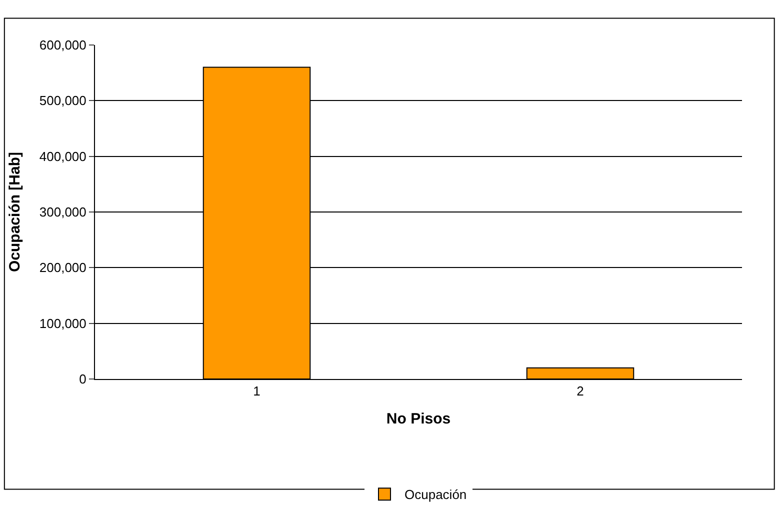  I want to click on x-axis-title: No Pisos, so click(418, 419).